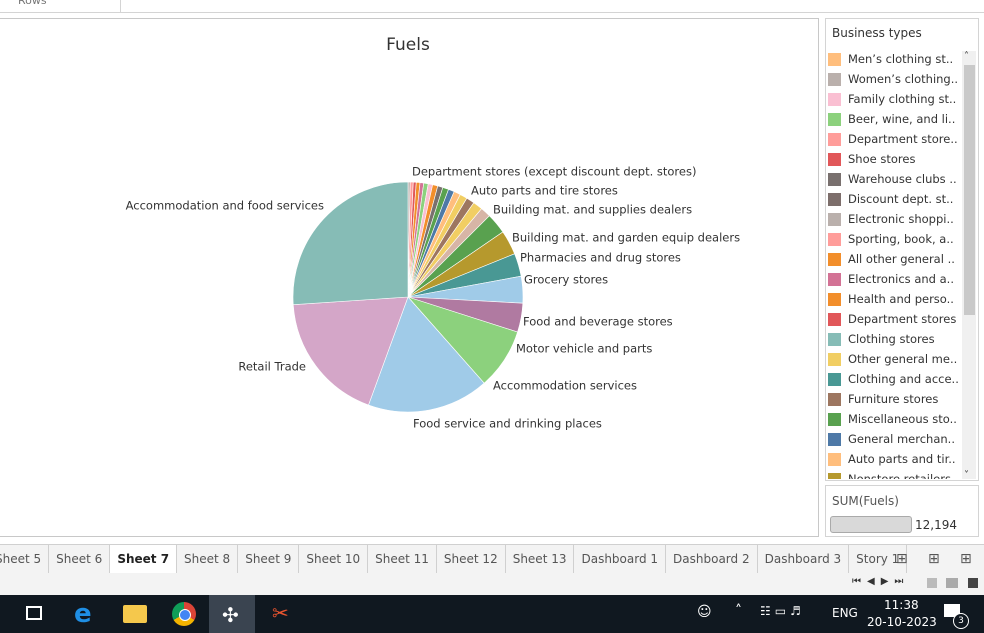  I want to click on legend-item: Beer, wine, and li.., so click(891, 119).